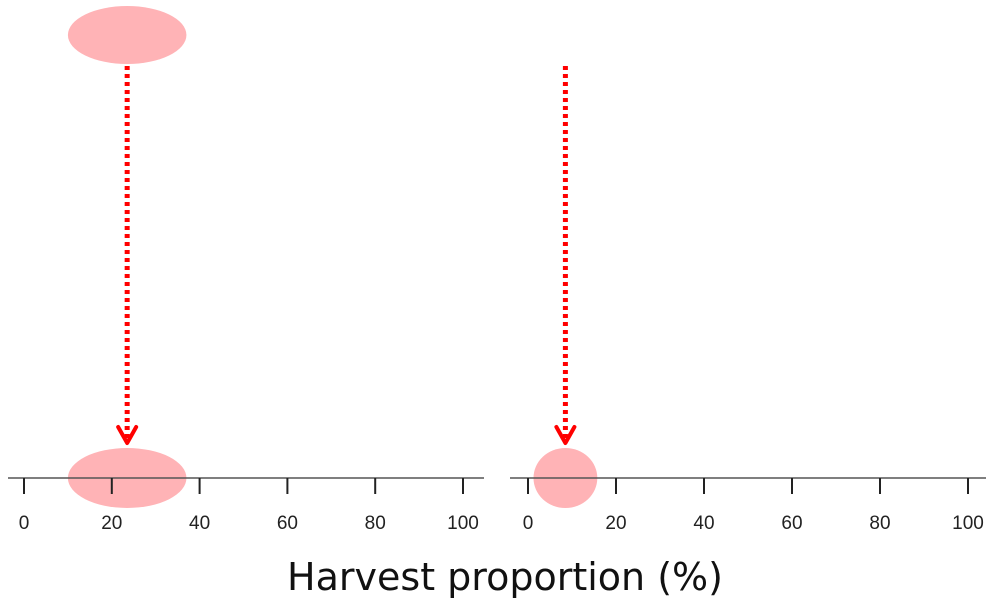 The height and width of the screenshot is (602, 994). Describe the element at coordinates (505, 577) in the screenshot. I see `x-axis-label: Harvest proportion (%)` at that location.